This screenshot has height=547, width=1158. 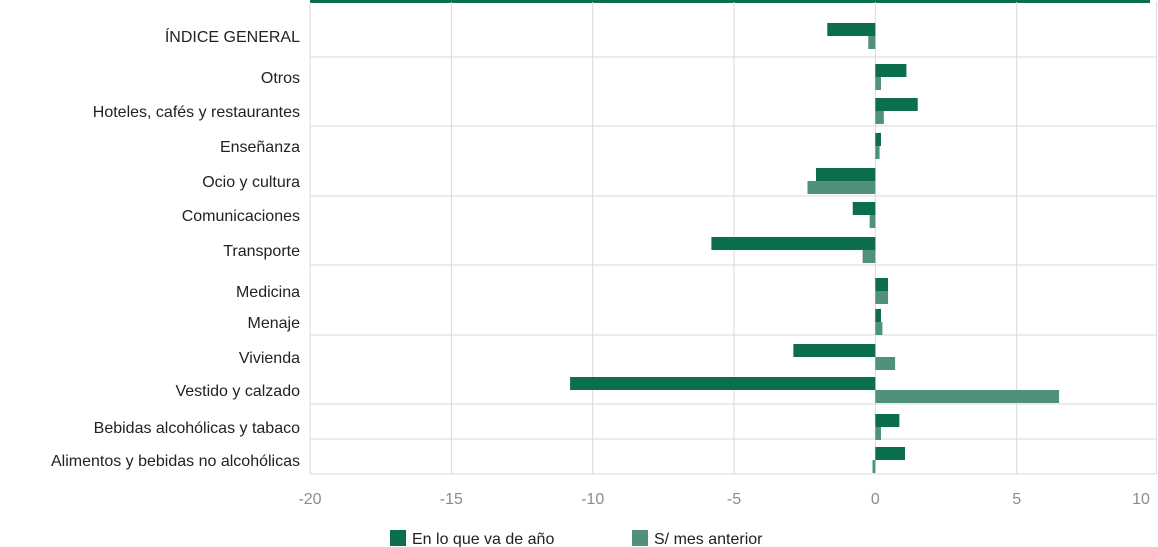 I want to click on x-tick-label: 10, so click(x=1141, y=499).